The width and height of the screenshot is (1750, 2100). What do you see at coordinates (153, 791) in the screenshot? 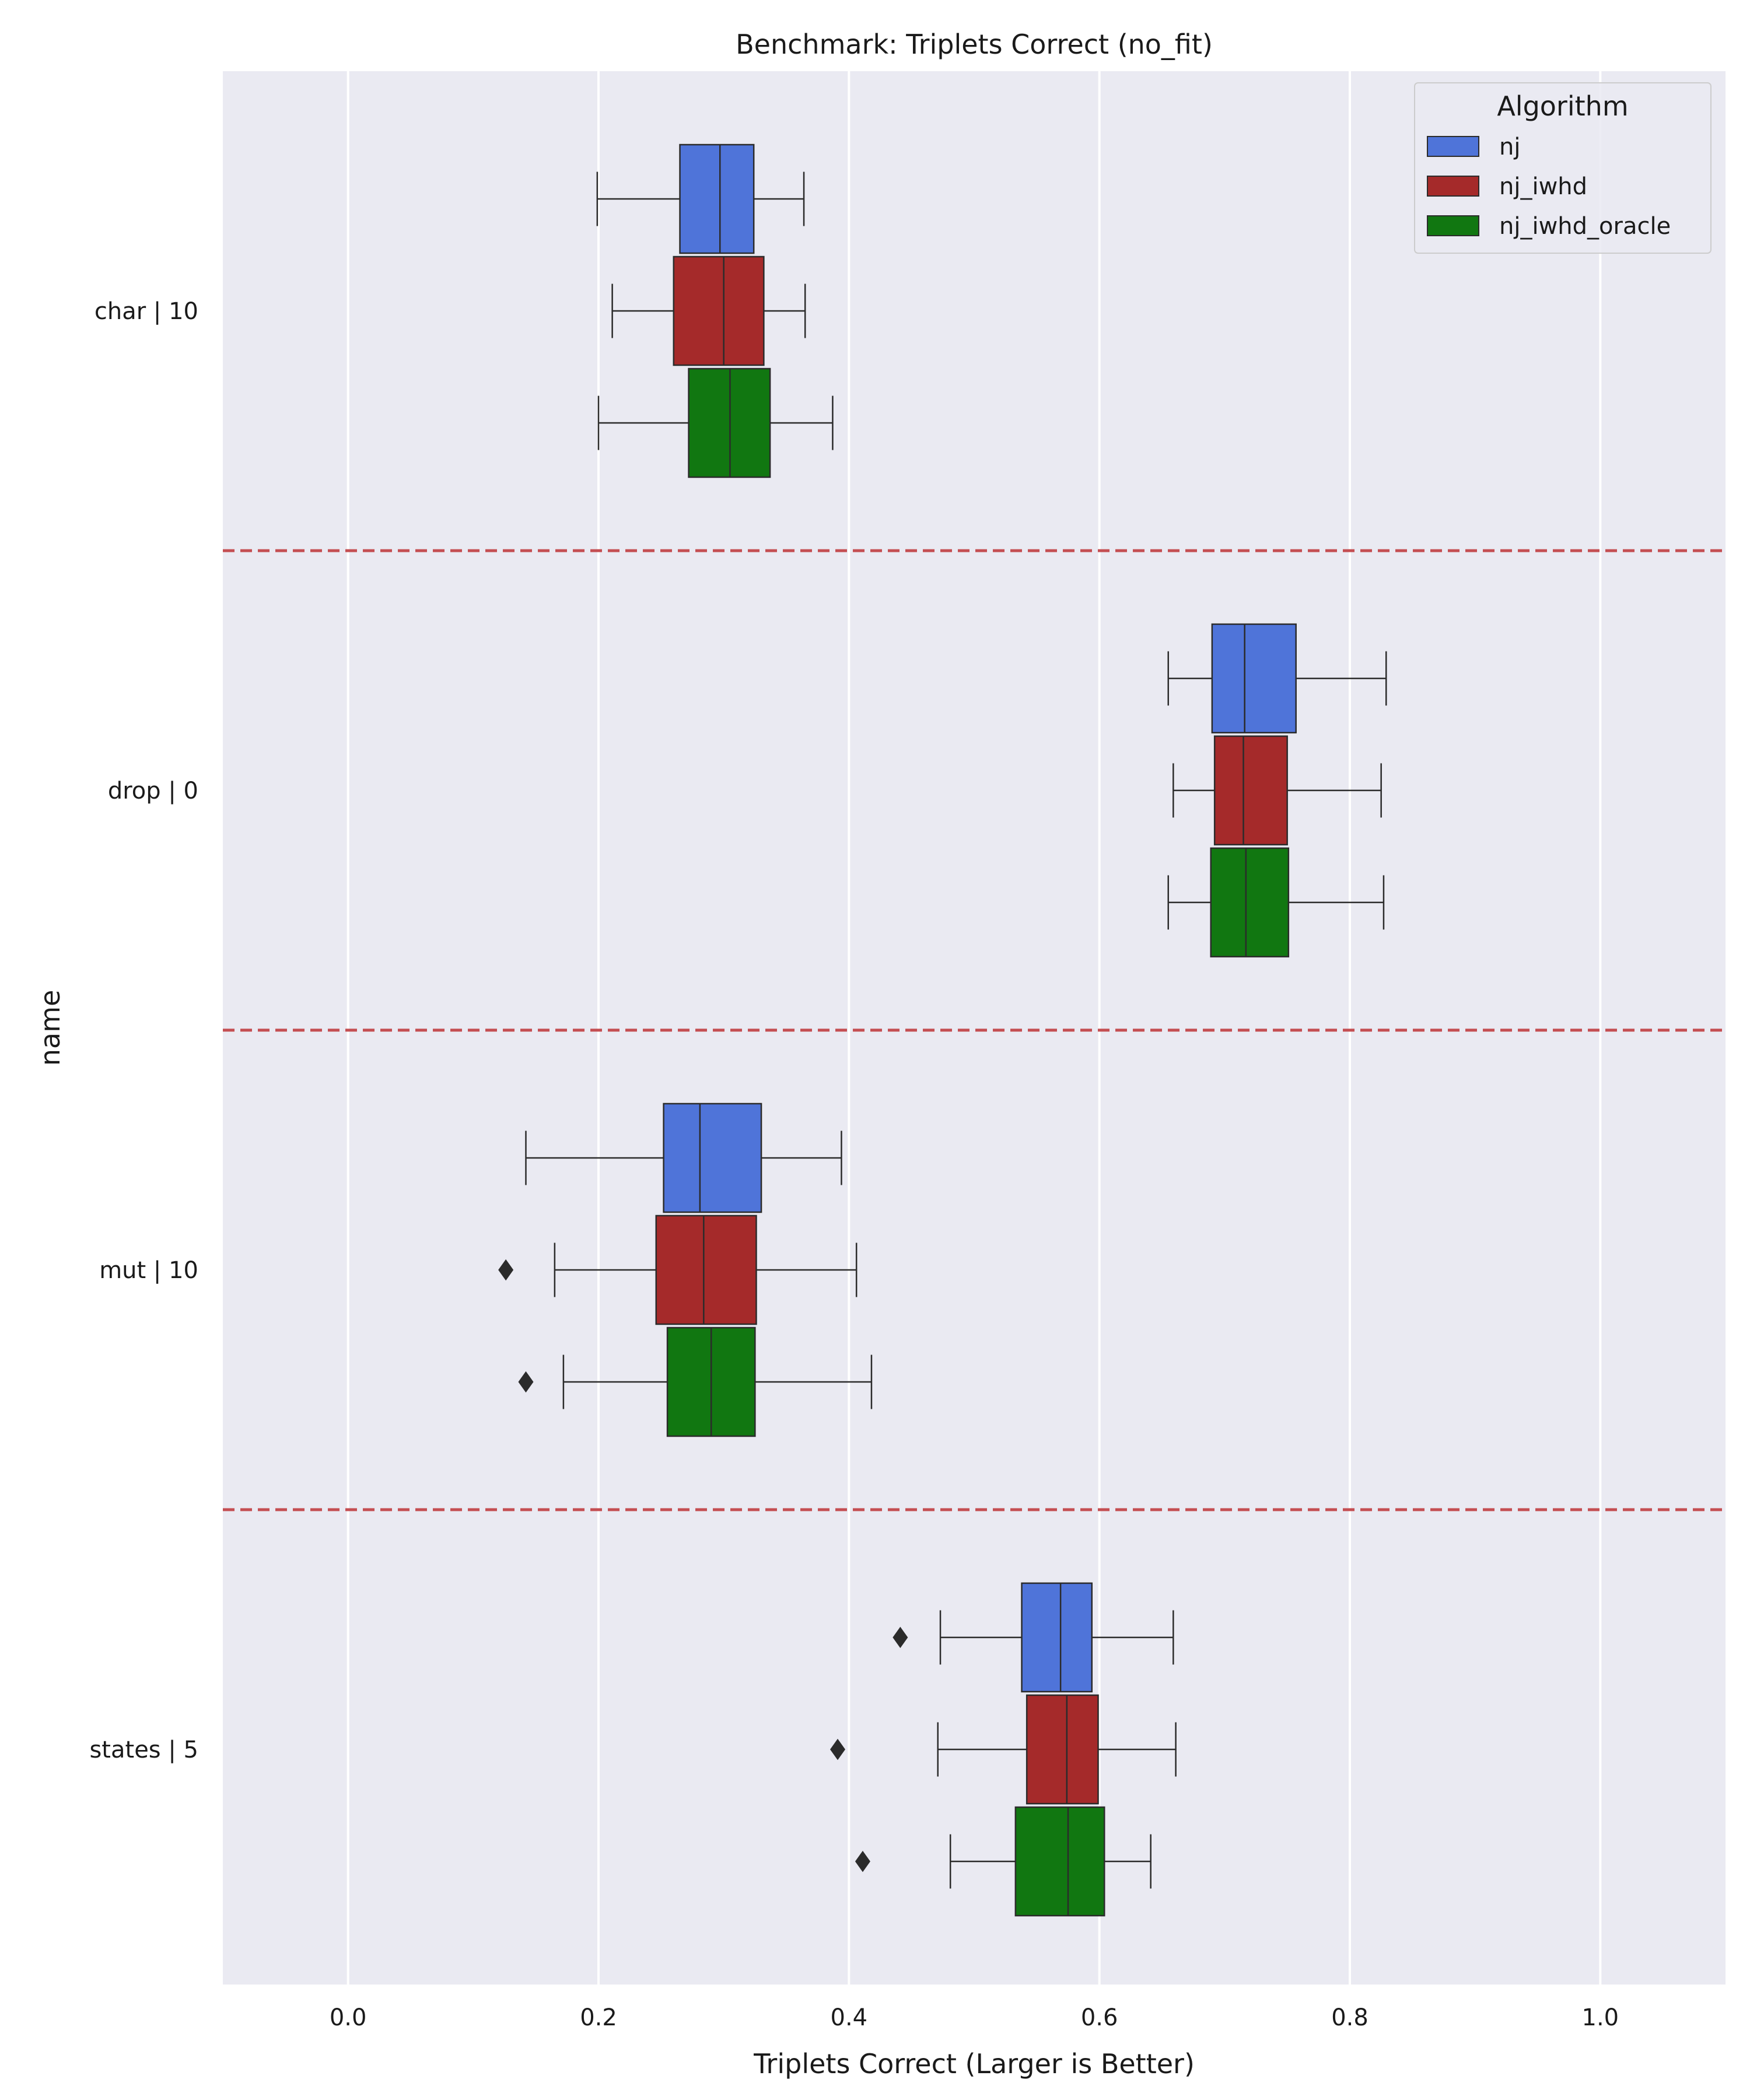
I see `y-tick-label: drop | 0` at bounding box center [153, 791].